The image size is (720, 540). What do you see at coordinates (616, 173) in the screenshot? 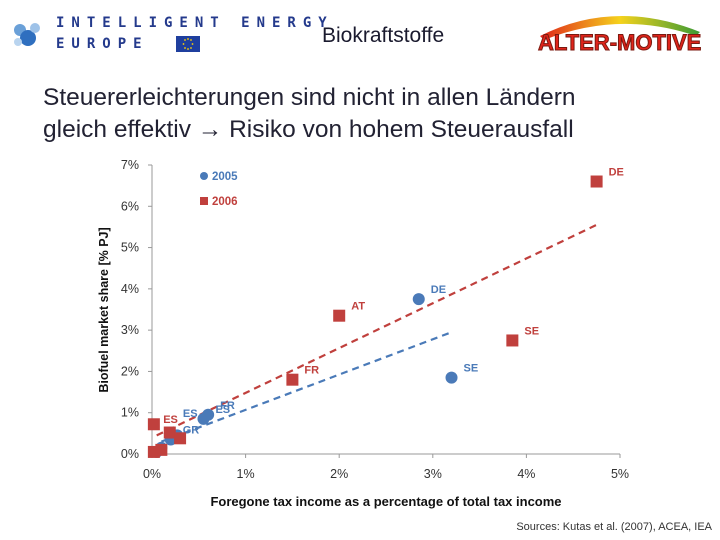
I see `point-label-2006: DE` at bounding box center [616, 173].